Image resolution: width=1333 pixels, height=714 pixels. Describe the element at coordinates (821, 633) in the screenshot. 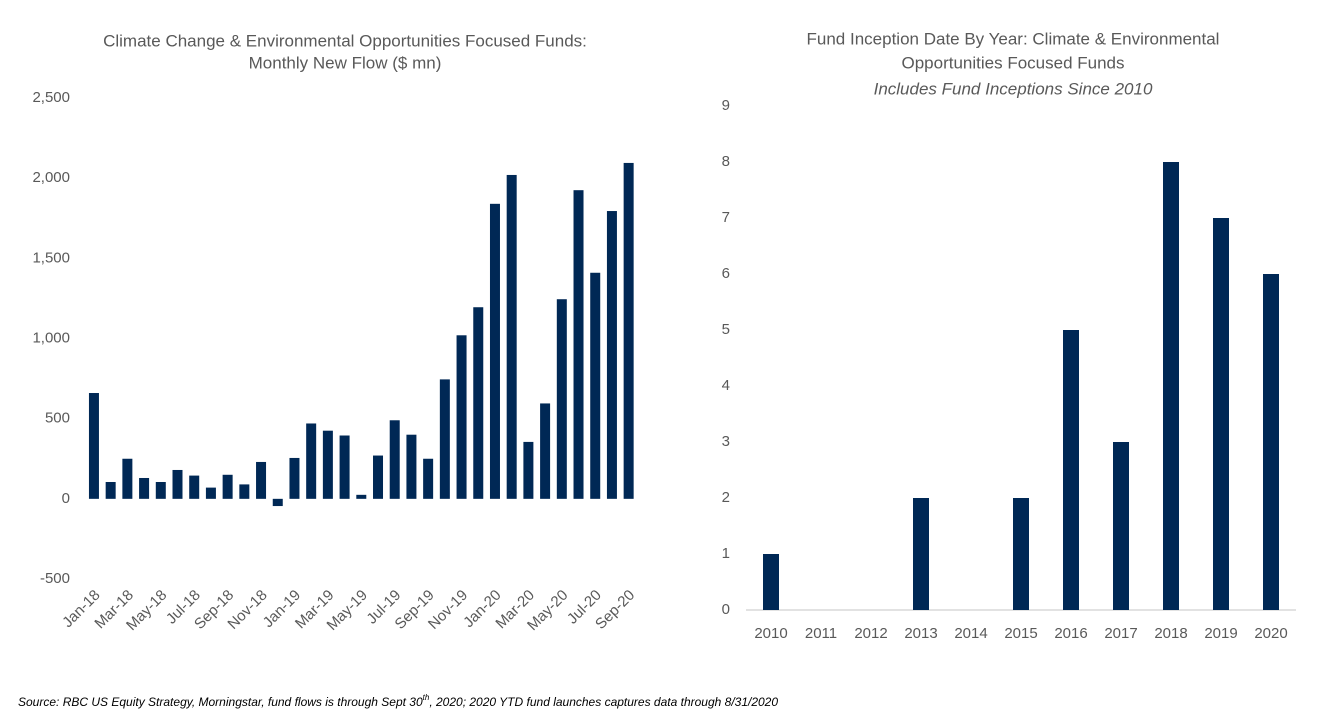

I see `x-tick-label: 2011` at that location.